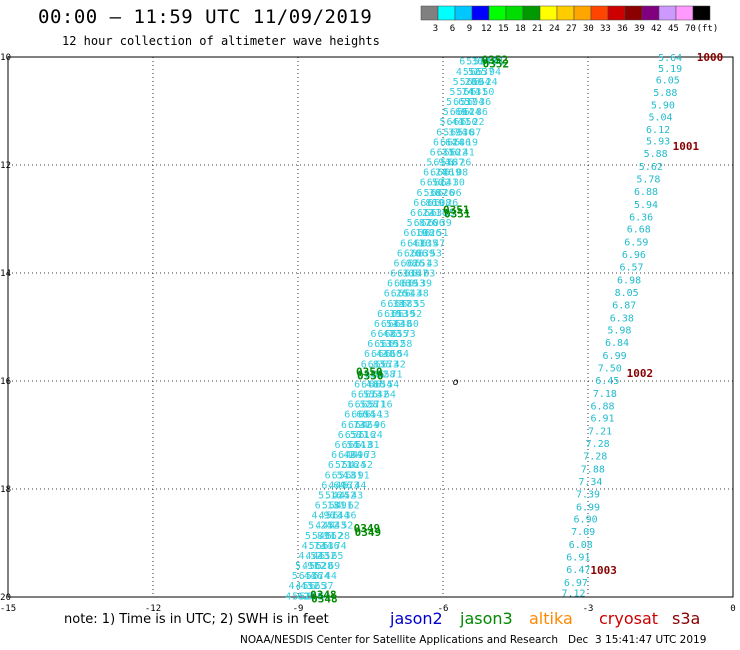  I want to click on swh-value-track-b: 7.21, so click(600, 432).